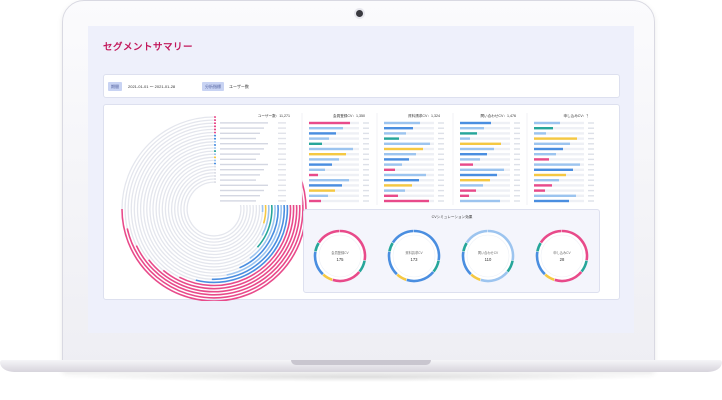 The width and height of the screenshot is (722, 400). I want to click on period-chip: 期間, so click(115, 86).